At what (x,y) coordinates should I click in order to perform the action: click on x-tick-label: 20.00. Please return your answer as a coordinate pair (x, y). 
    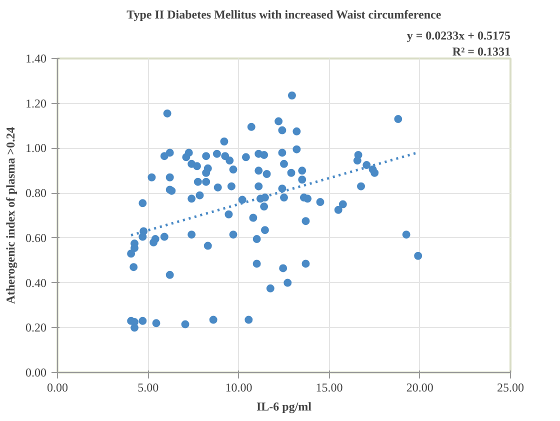
    Looking at the image, I should click on (420, 387).